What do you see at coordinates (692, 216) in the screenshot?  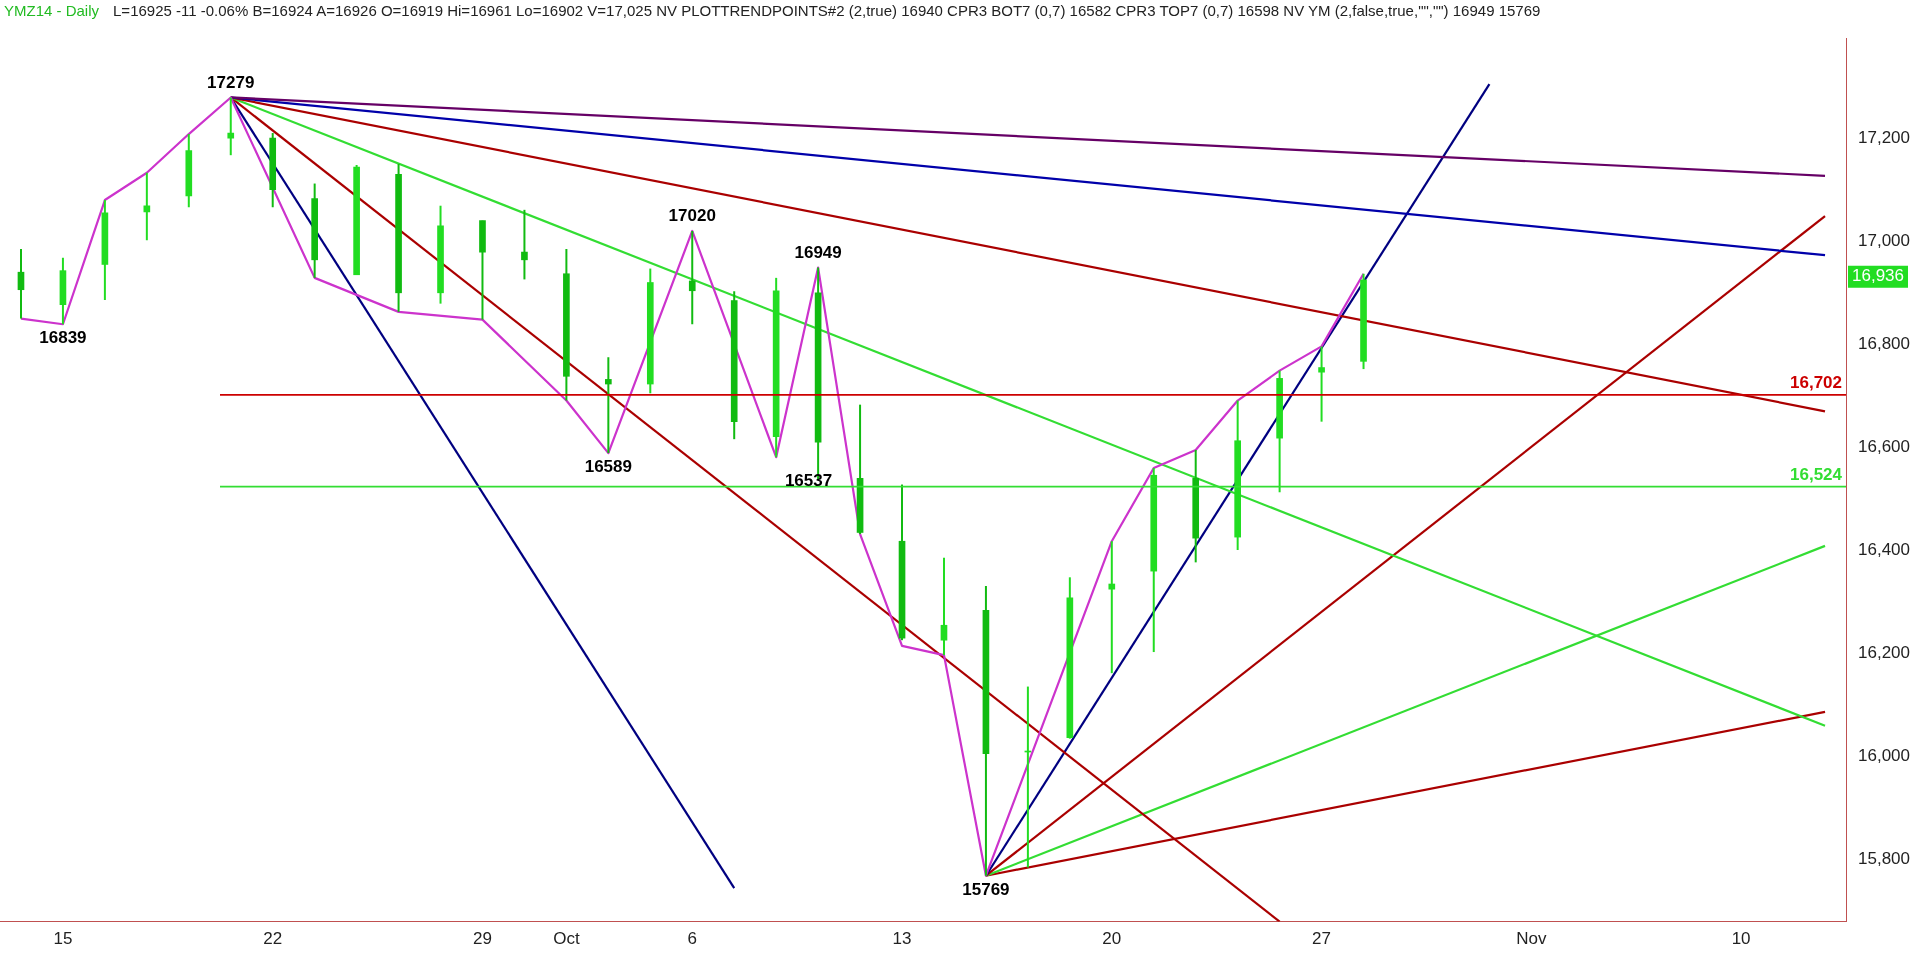 I see `data-label: 17020` at bounding box center [692, 216].